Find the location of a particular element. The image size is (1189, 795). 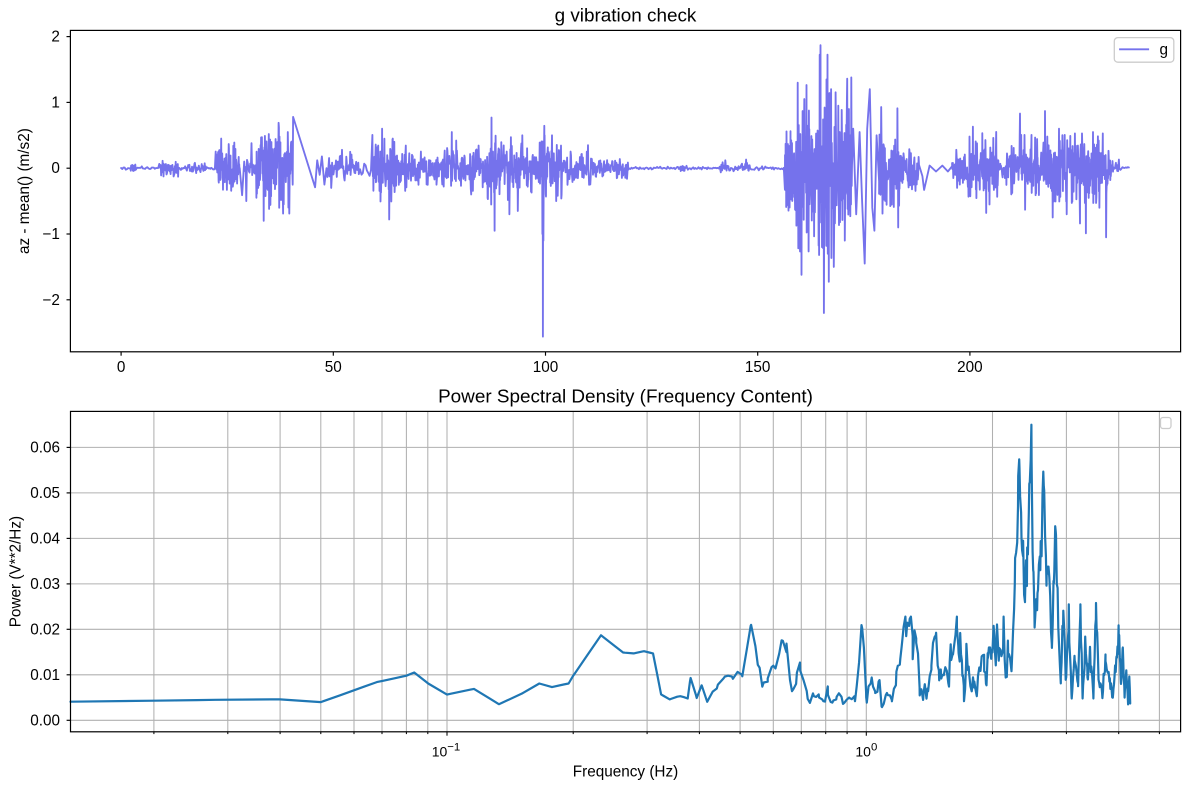

svg-text: 0.02 is located at coordinates (45, 629).